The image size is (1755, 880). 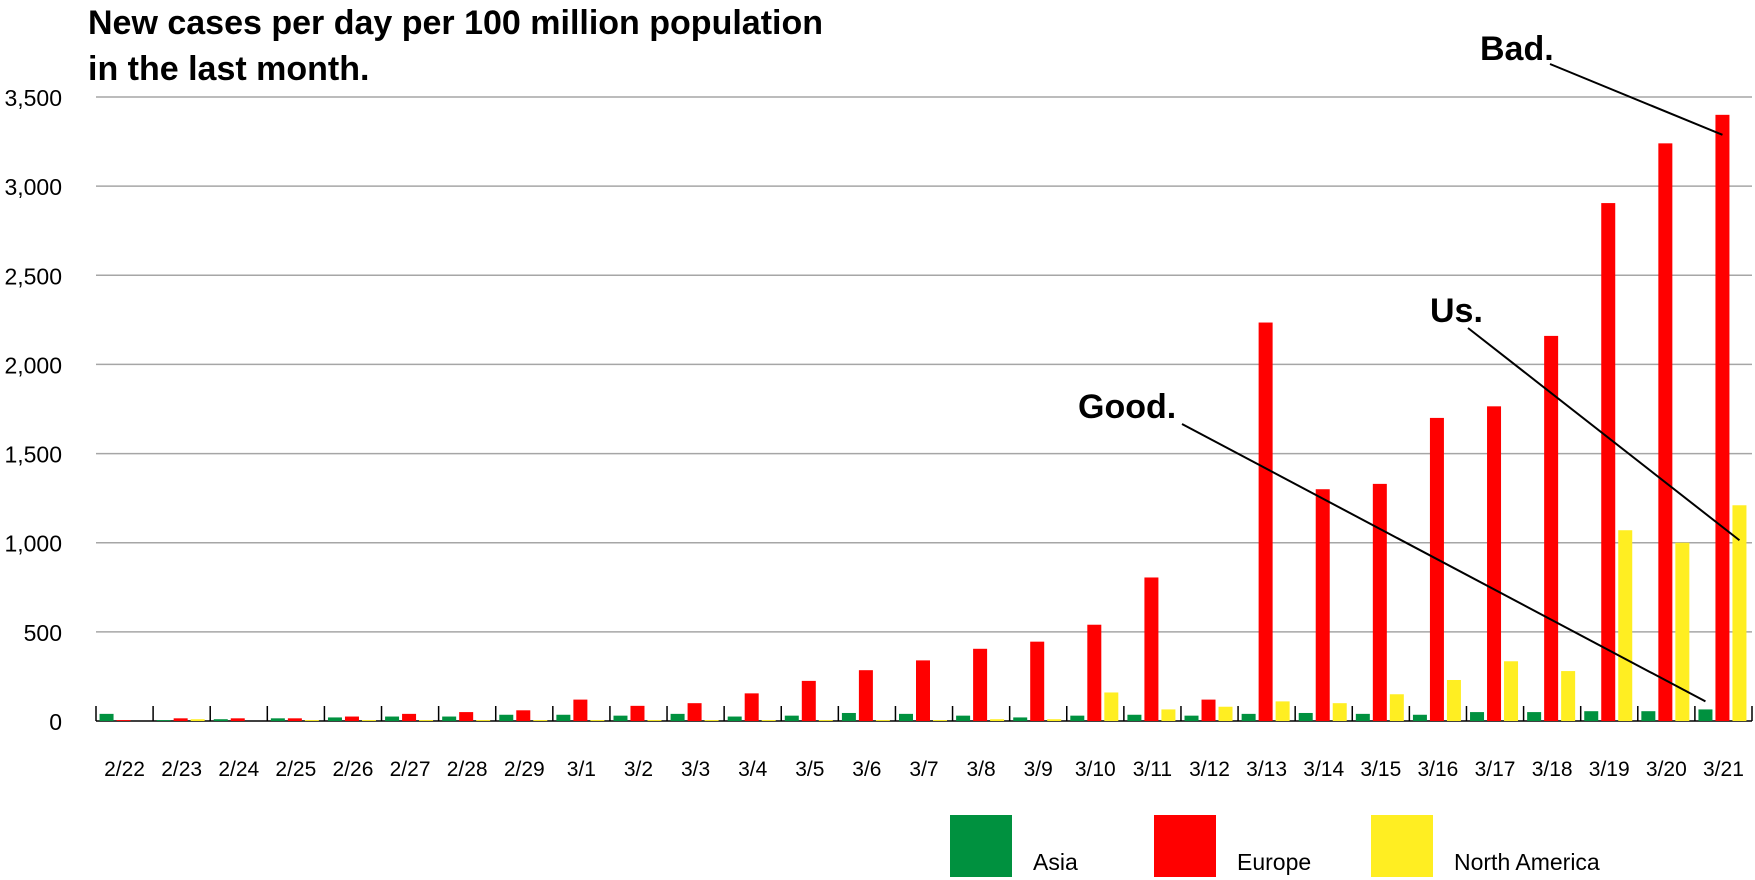 I want to click on x-tick-label: 3/17, so click(x=1495, y=769).